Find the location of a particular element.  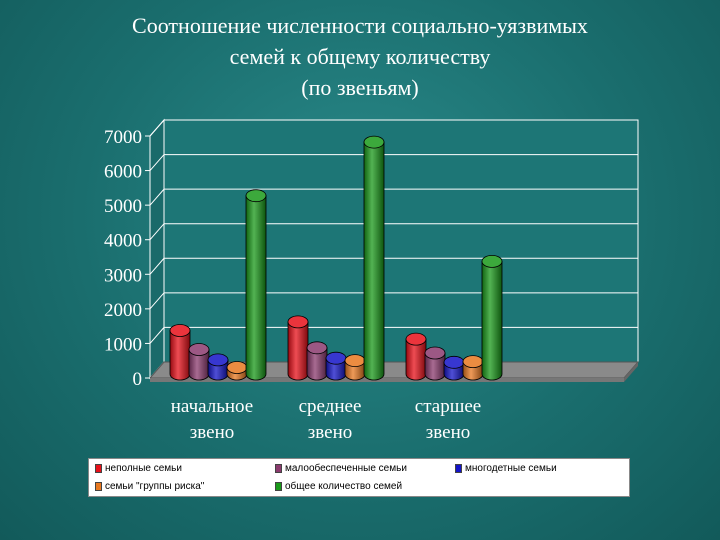

title-line-2: семей к общему количеству is located at coordinates (360, 56).